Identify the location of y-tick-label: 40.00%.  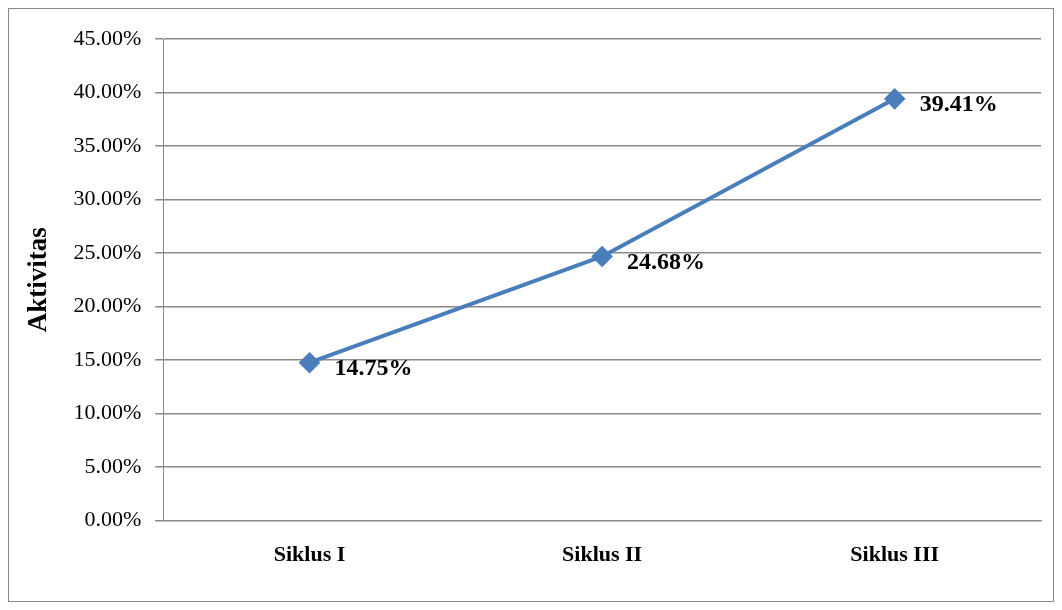
(107, 91).